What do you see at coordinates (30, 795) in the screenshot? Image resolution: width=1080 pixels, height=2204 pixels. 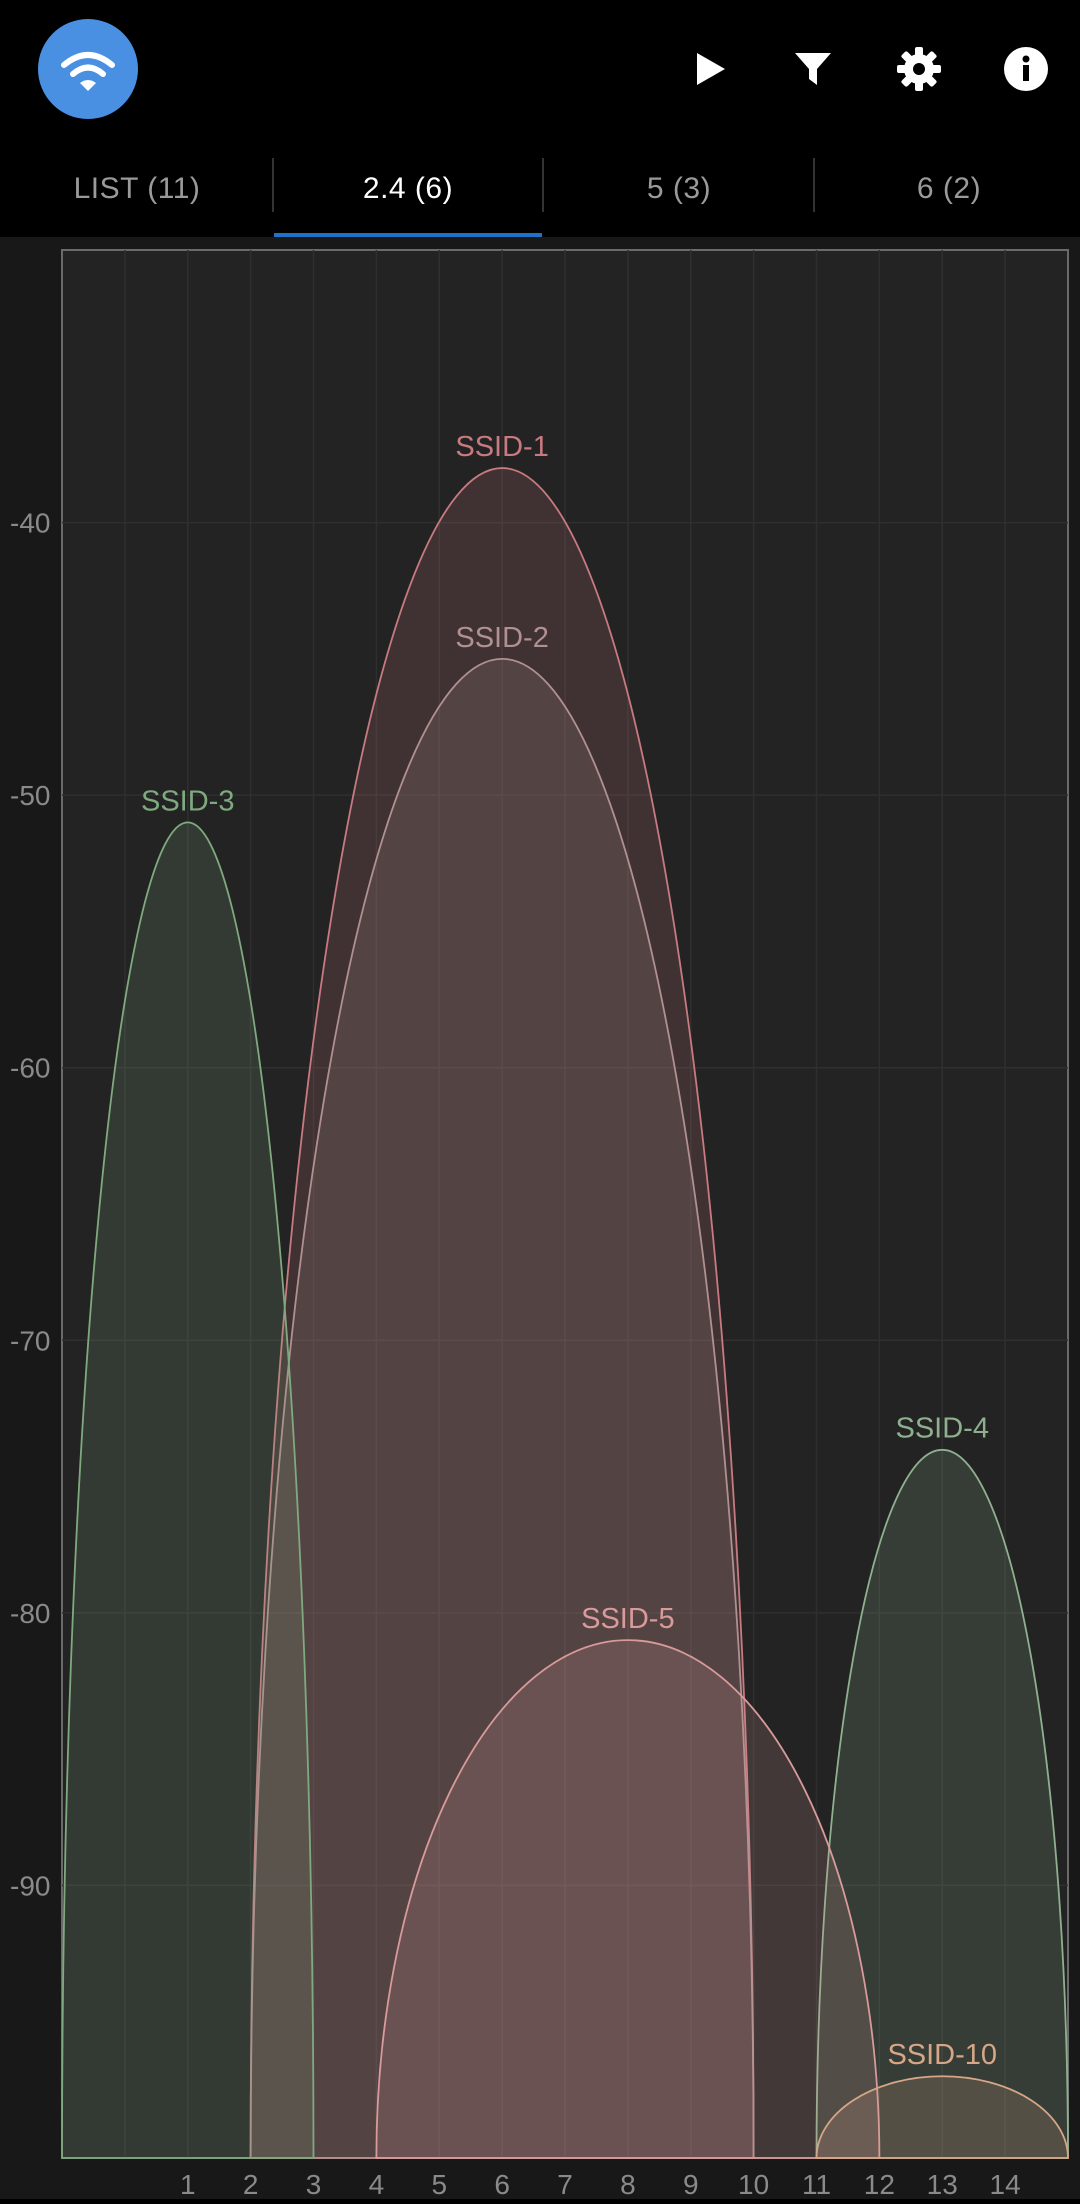 I see `y-tick-label: -50` at bounding box center [30, 795].